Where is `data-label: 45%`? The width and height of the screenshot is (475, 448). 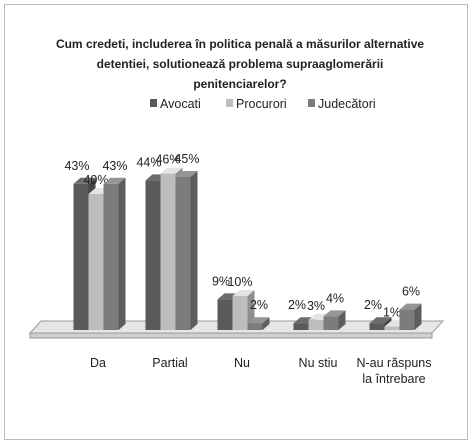 data-label: 45% is located at coordinates (186, 159).